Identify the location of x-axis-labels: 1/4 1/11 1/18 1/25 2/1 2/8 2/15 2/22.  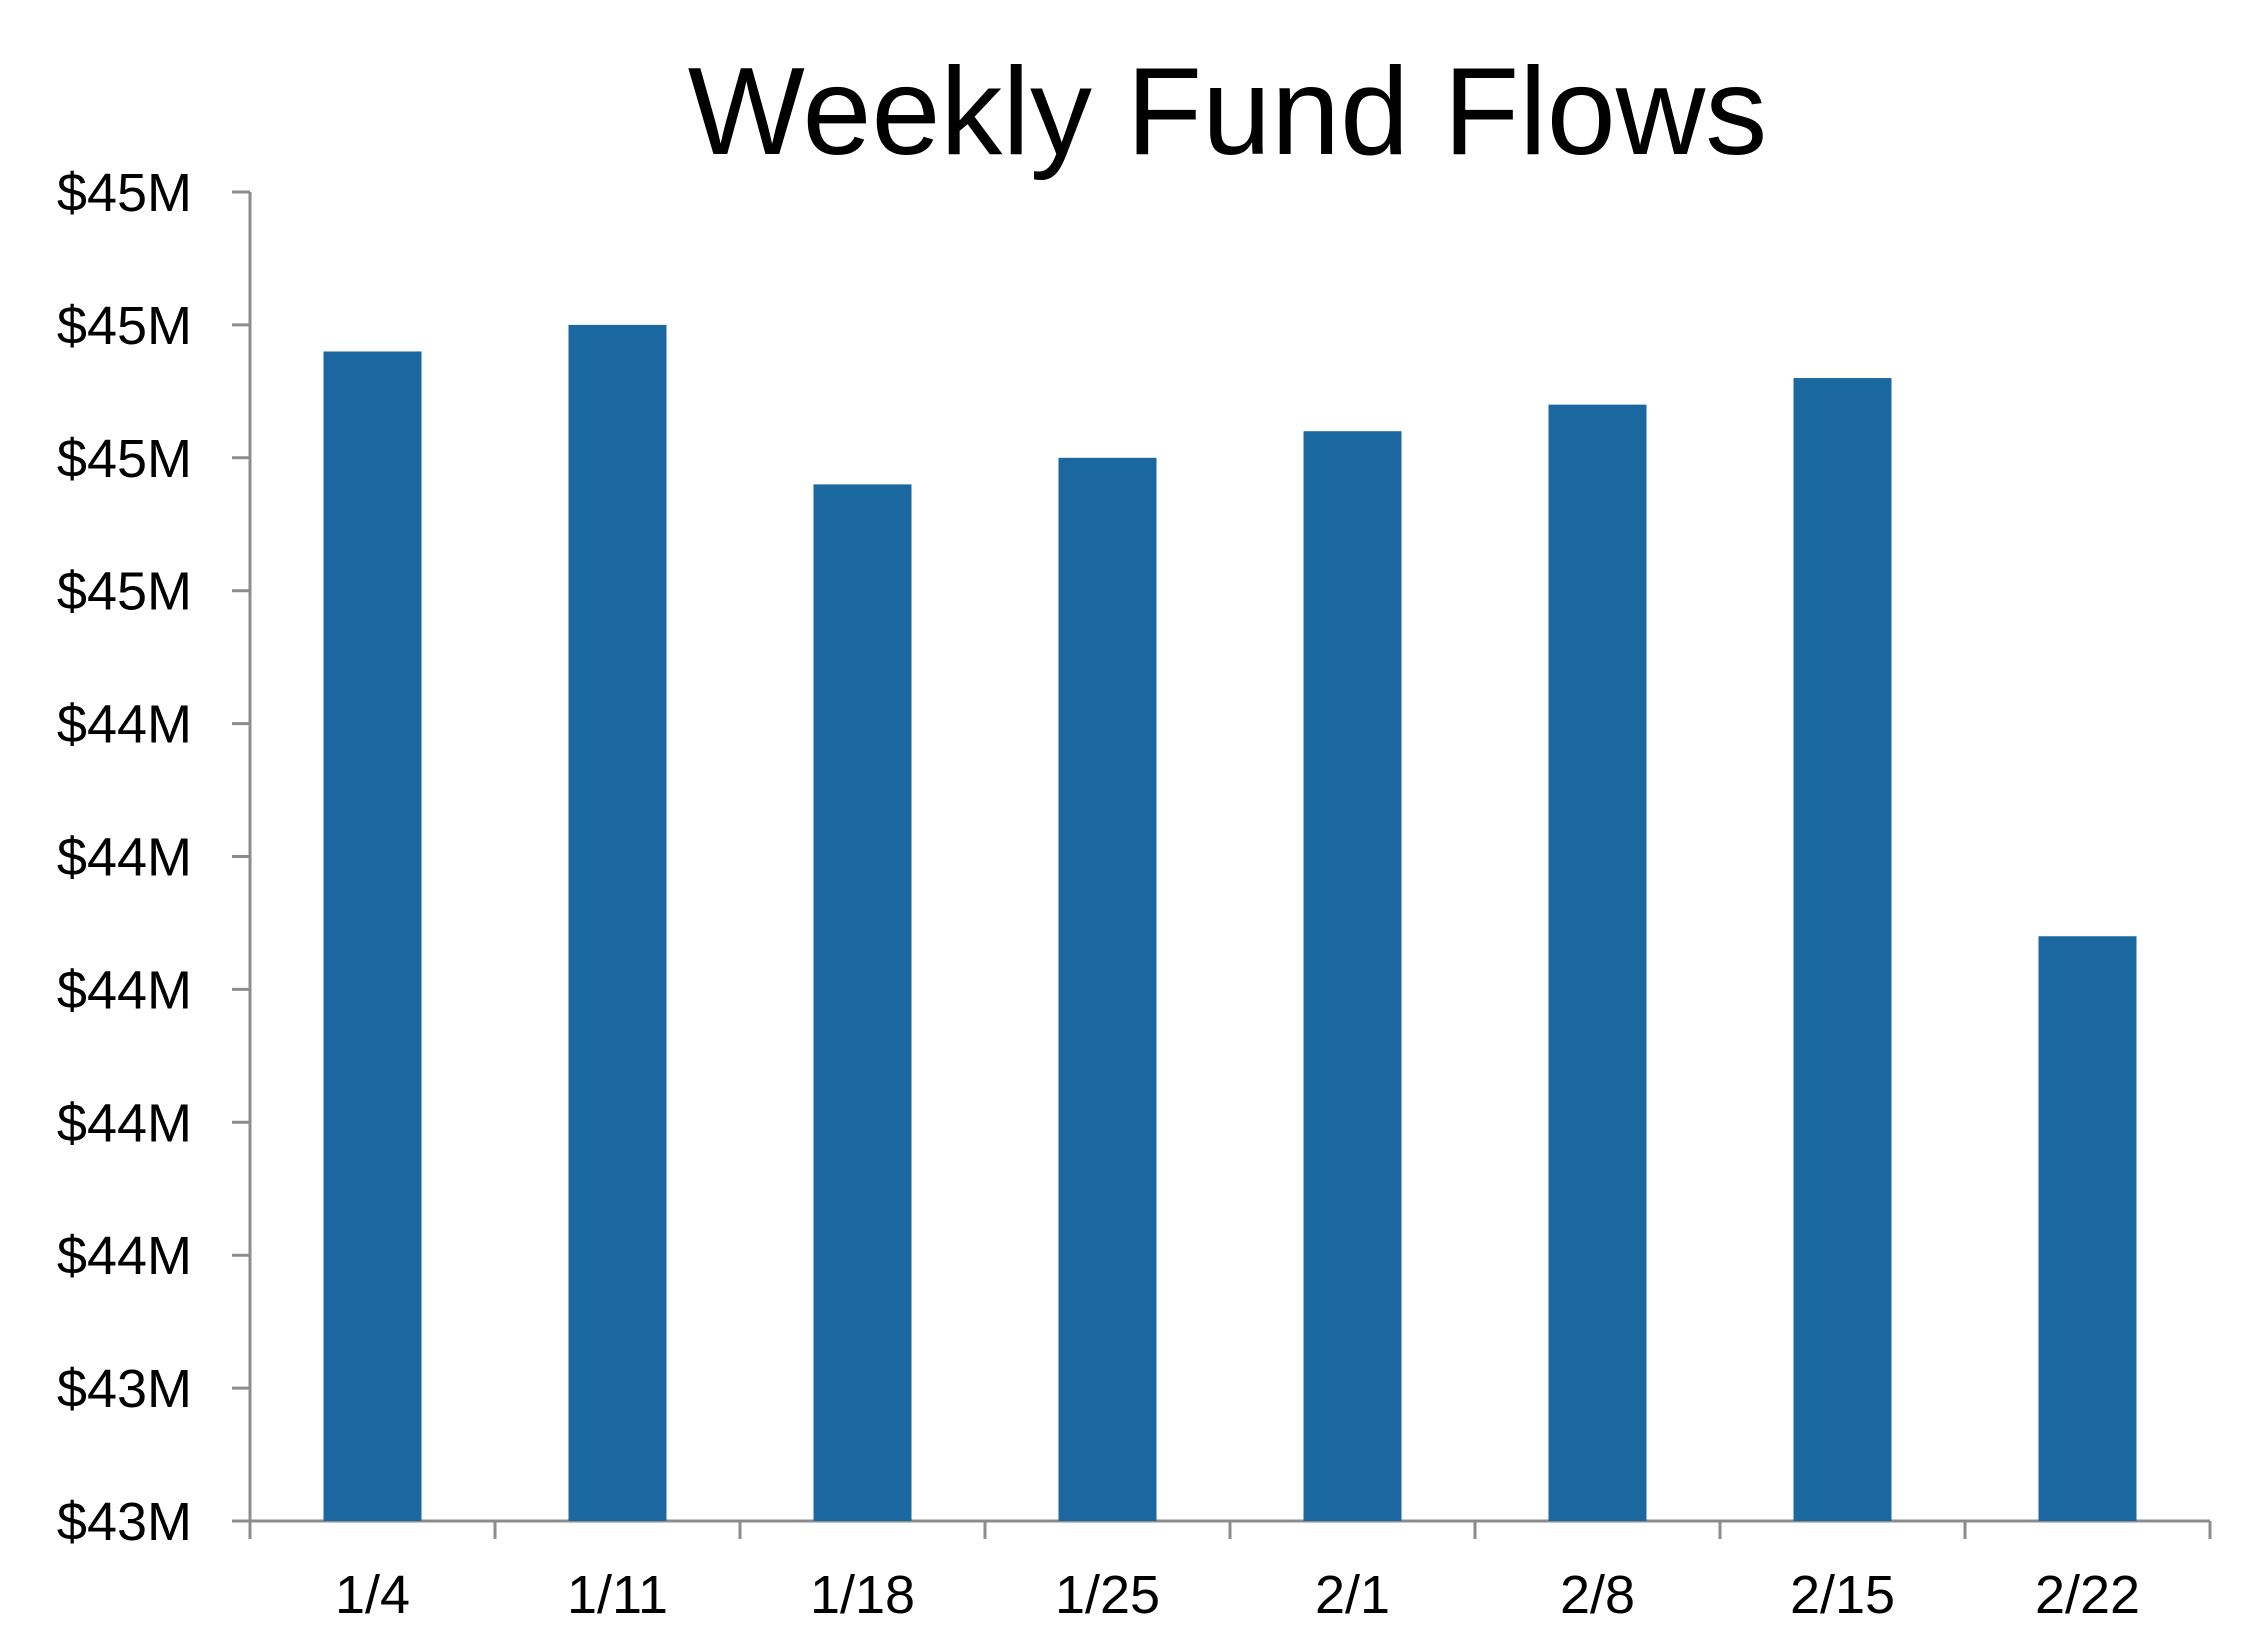
(1237, 1595).